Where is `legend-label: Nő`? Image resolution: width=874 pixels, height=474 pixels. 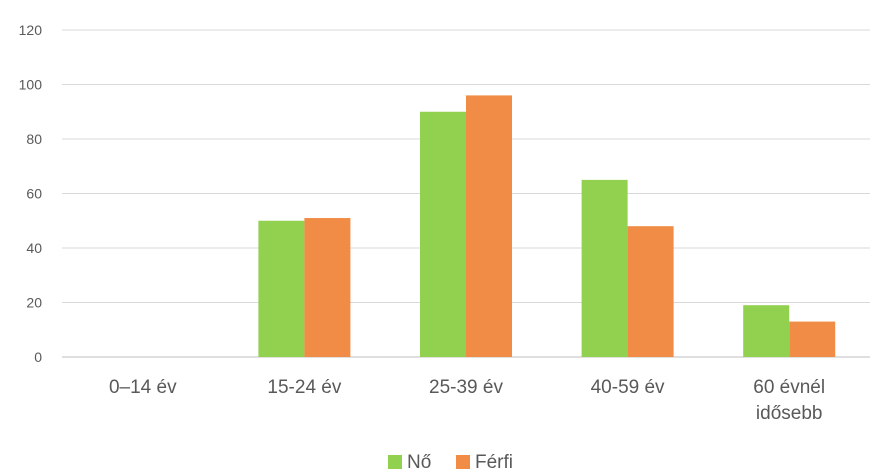
legend-label: Nő is located at coordinates (419, 462).